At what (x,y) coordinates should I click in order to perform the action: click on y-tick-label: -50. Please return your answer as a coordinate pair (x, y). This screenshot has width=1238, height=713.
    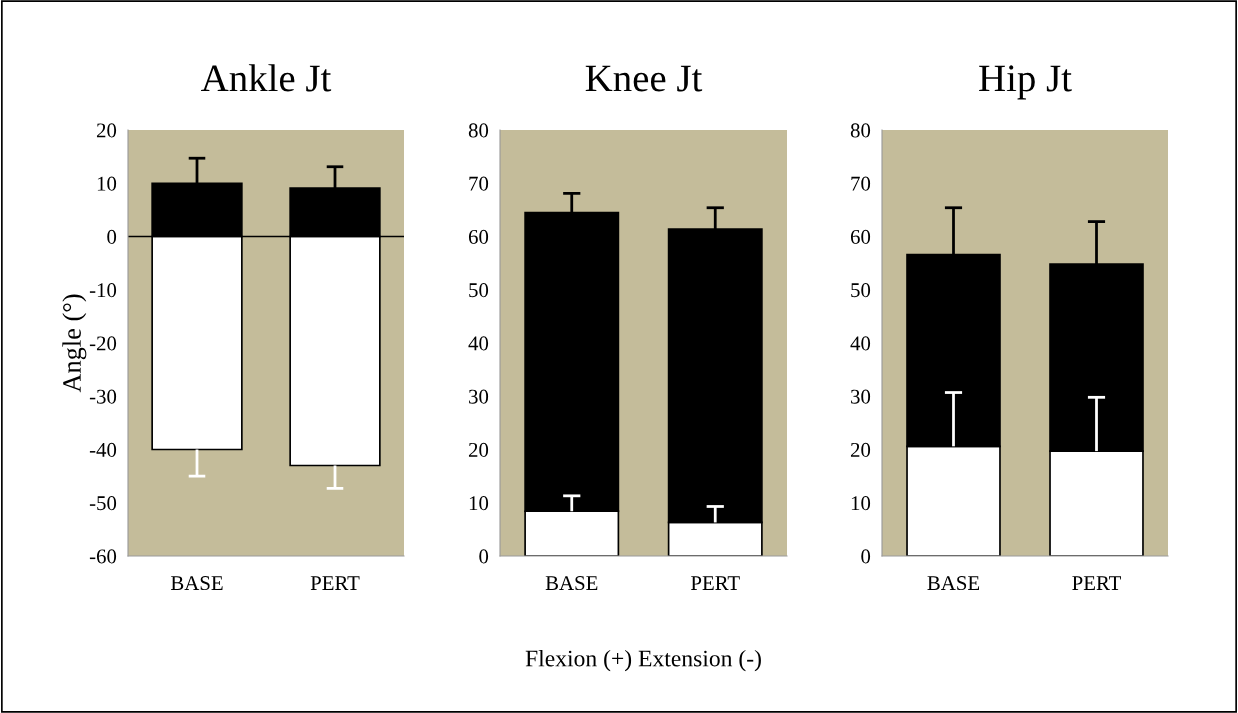
    Looking at the image, I should click on (103, 503).